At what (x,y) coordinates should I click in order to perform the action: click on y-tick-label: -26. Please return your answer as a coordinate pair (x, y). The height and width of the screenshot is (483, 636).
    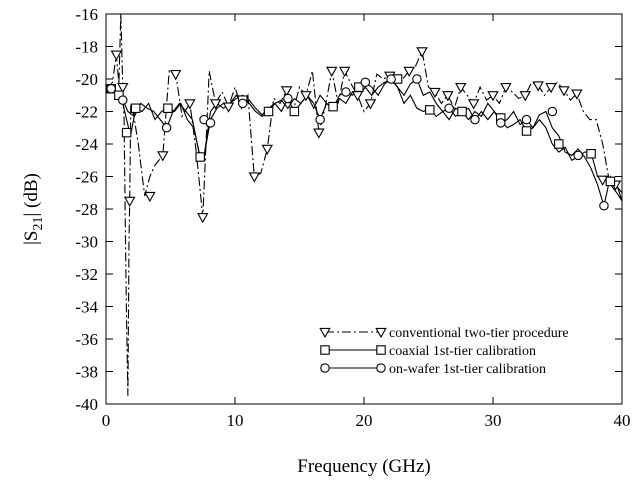
    Looking at the image, I should click on (86, 177).